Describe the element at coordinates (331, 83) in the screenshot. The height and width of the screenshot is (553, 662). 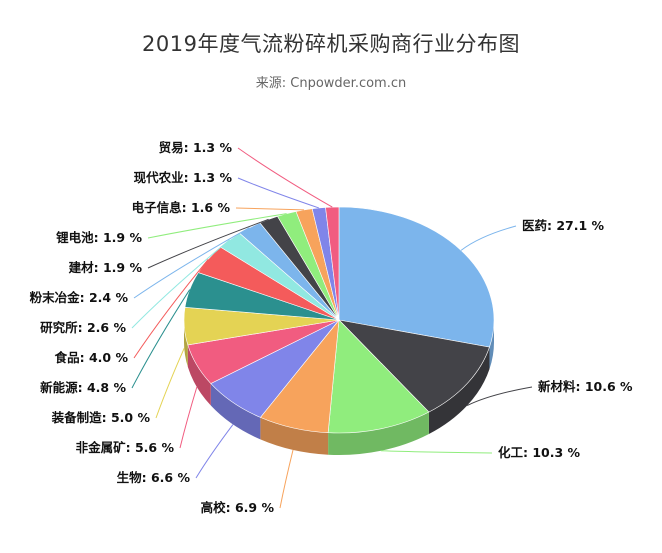
I see `chart-subtitle: 来源: Cnpowder.com.cn` at that location.